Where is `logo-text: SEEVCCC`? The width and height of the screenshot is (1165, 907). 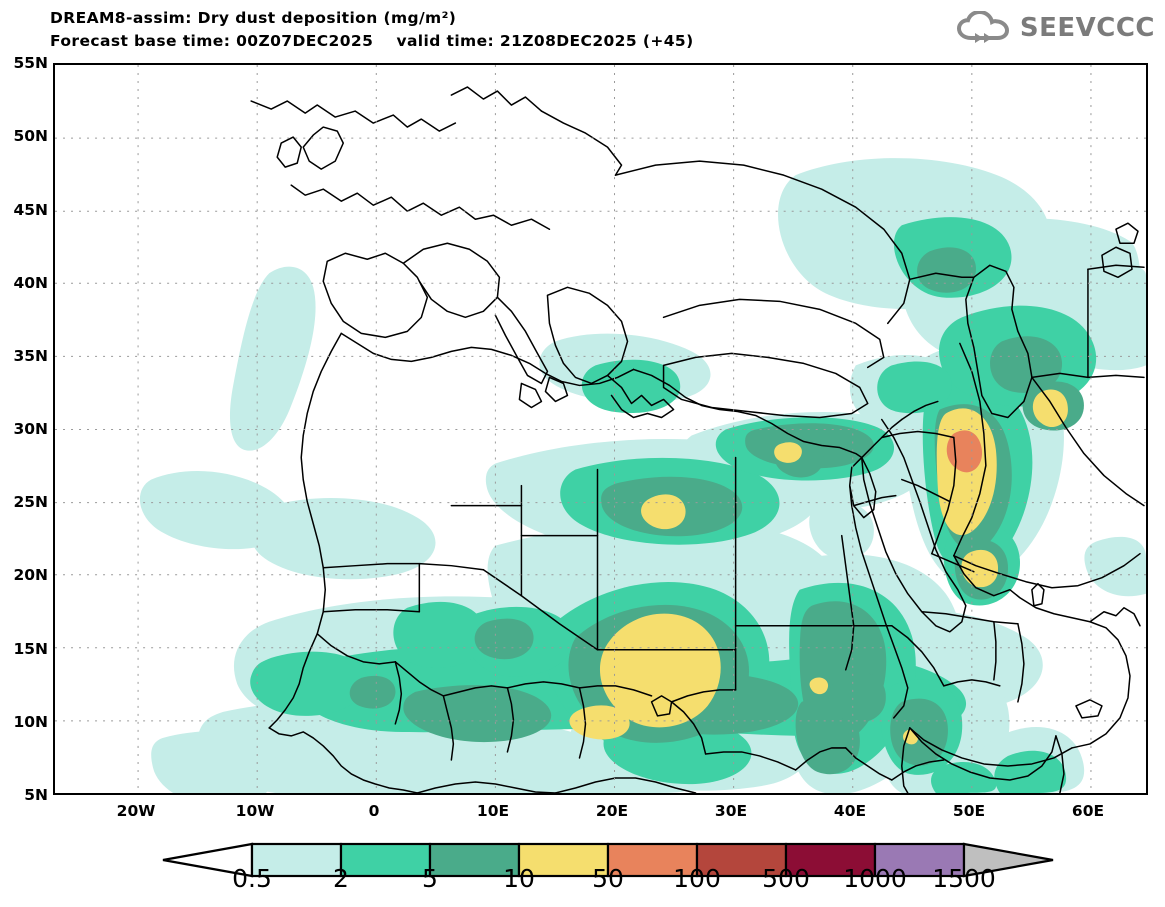 logo-text: SEEVCCC is located at coordinates (1087, 28).